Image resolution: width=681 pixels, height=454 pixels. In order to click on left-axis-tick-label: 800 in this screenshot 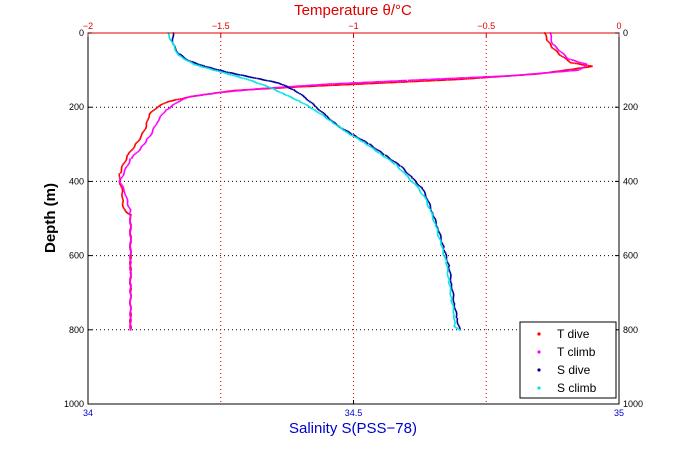, I will do `click(76, 330)`.